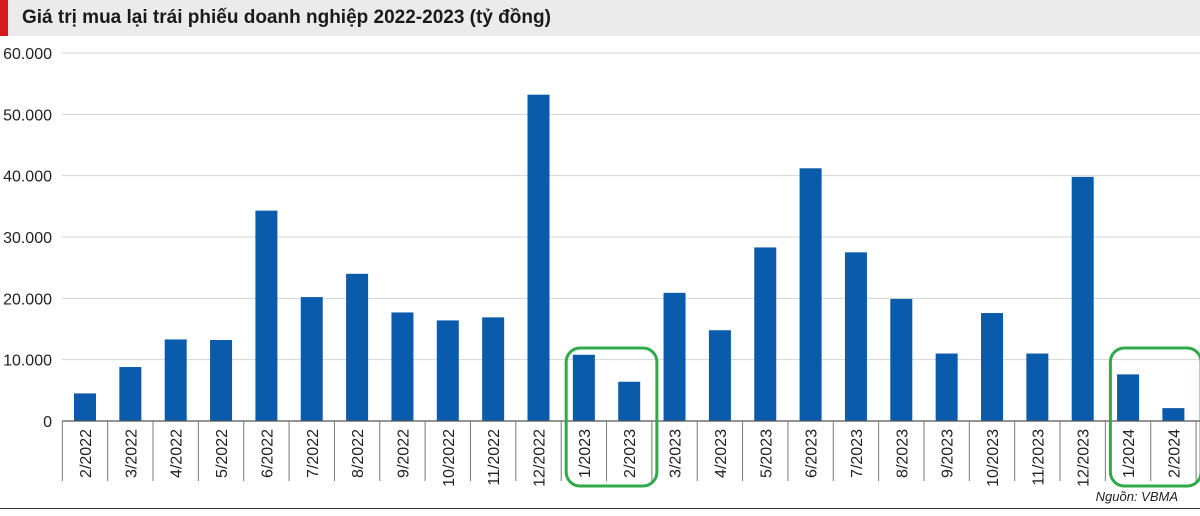 The width and height of the screenshot is (1200, 516). I want to click on x-tick-label: 6/2022, so click(267, 453).